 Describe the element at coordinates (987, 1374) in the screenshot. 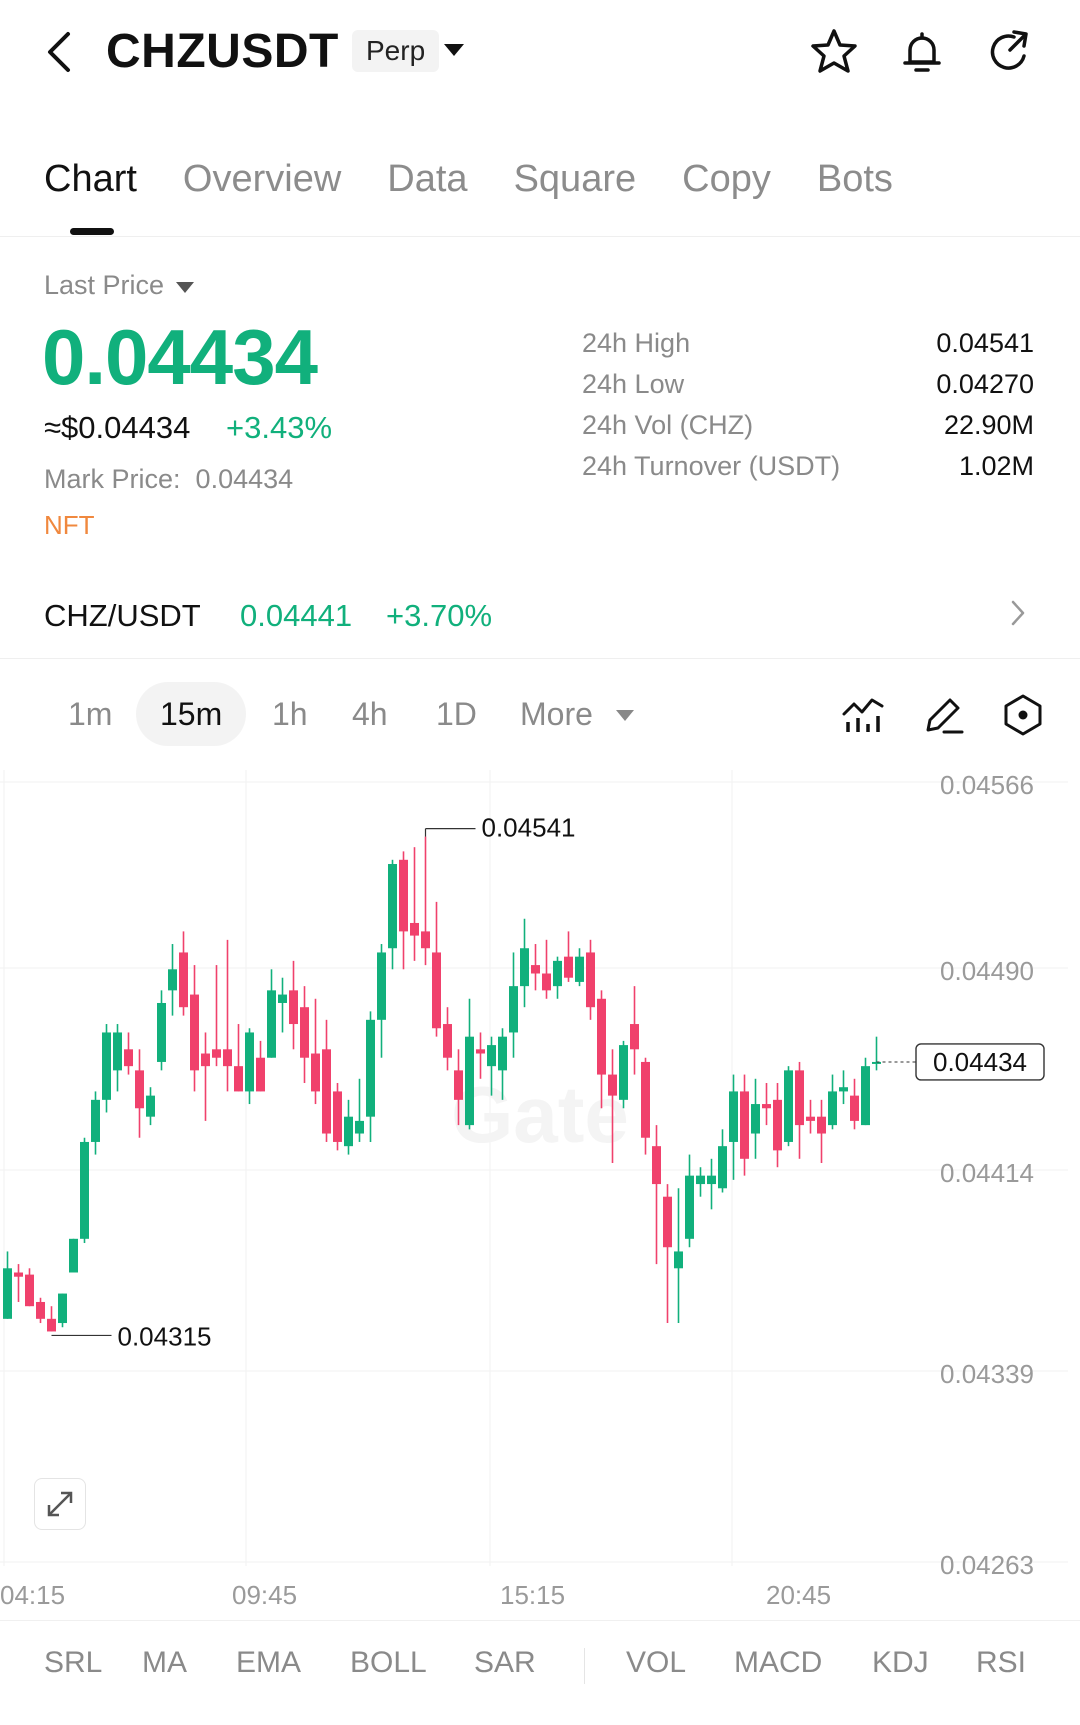

I see `y-tick-label: 0.04339` at that location.